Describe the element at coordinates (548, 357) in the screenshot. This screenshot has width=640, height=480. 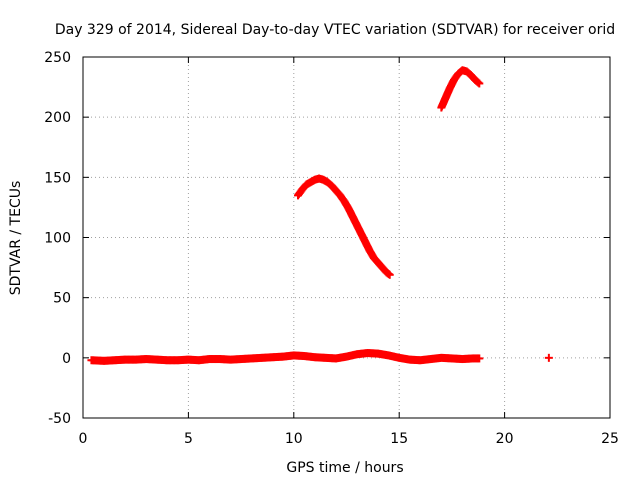
I see `isolated-point` at that location.